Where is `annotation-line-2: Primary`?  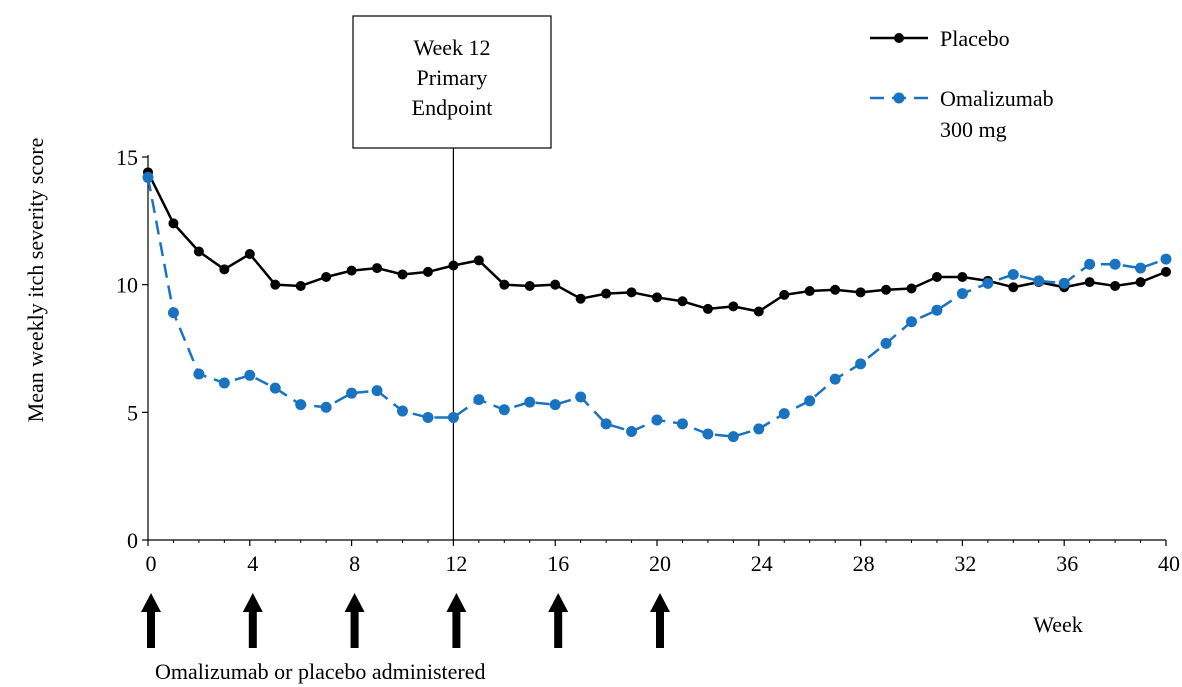 annotation-line-2: Primary is located at coordinates (452, 77).